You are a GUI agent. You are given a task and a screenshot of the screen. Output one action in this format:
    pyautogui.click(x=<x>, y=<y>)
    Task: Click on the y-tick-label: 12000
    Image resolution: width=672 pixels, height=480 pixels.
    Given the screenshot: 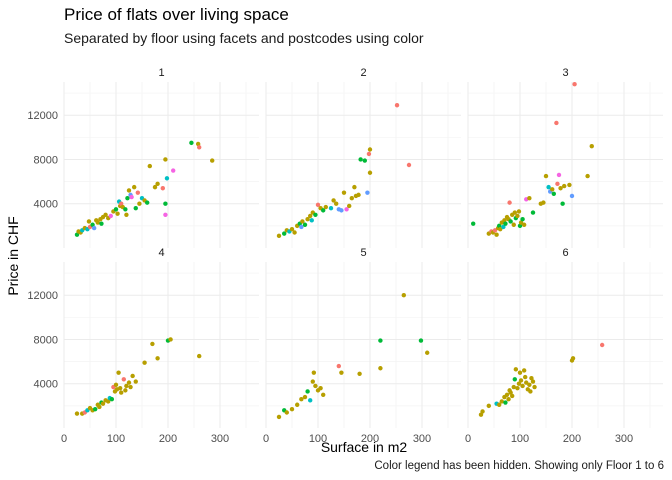 What is the action you would take?
    pyautogui.click(x=42, y=296)
    